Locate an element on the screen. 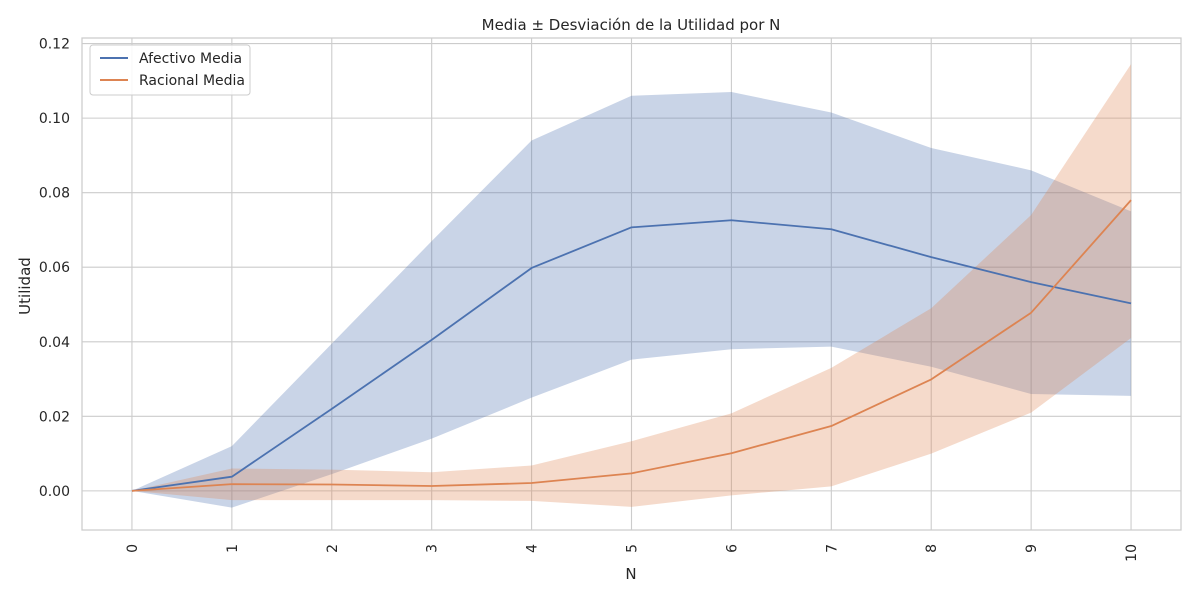 The image size is (1200, 600). x-tick-label: 9 is located at coordinates (1032, 548).